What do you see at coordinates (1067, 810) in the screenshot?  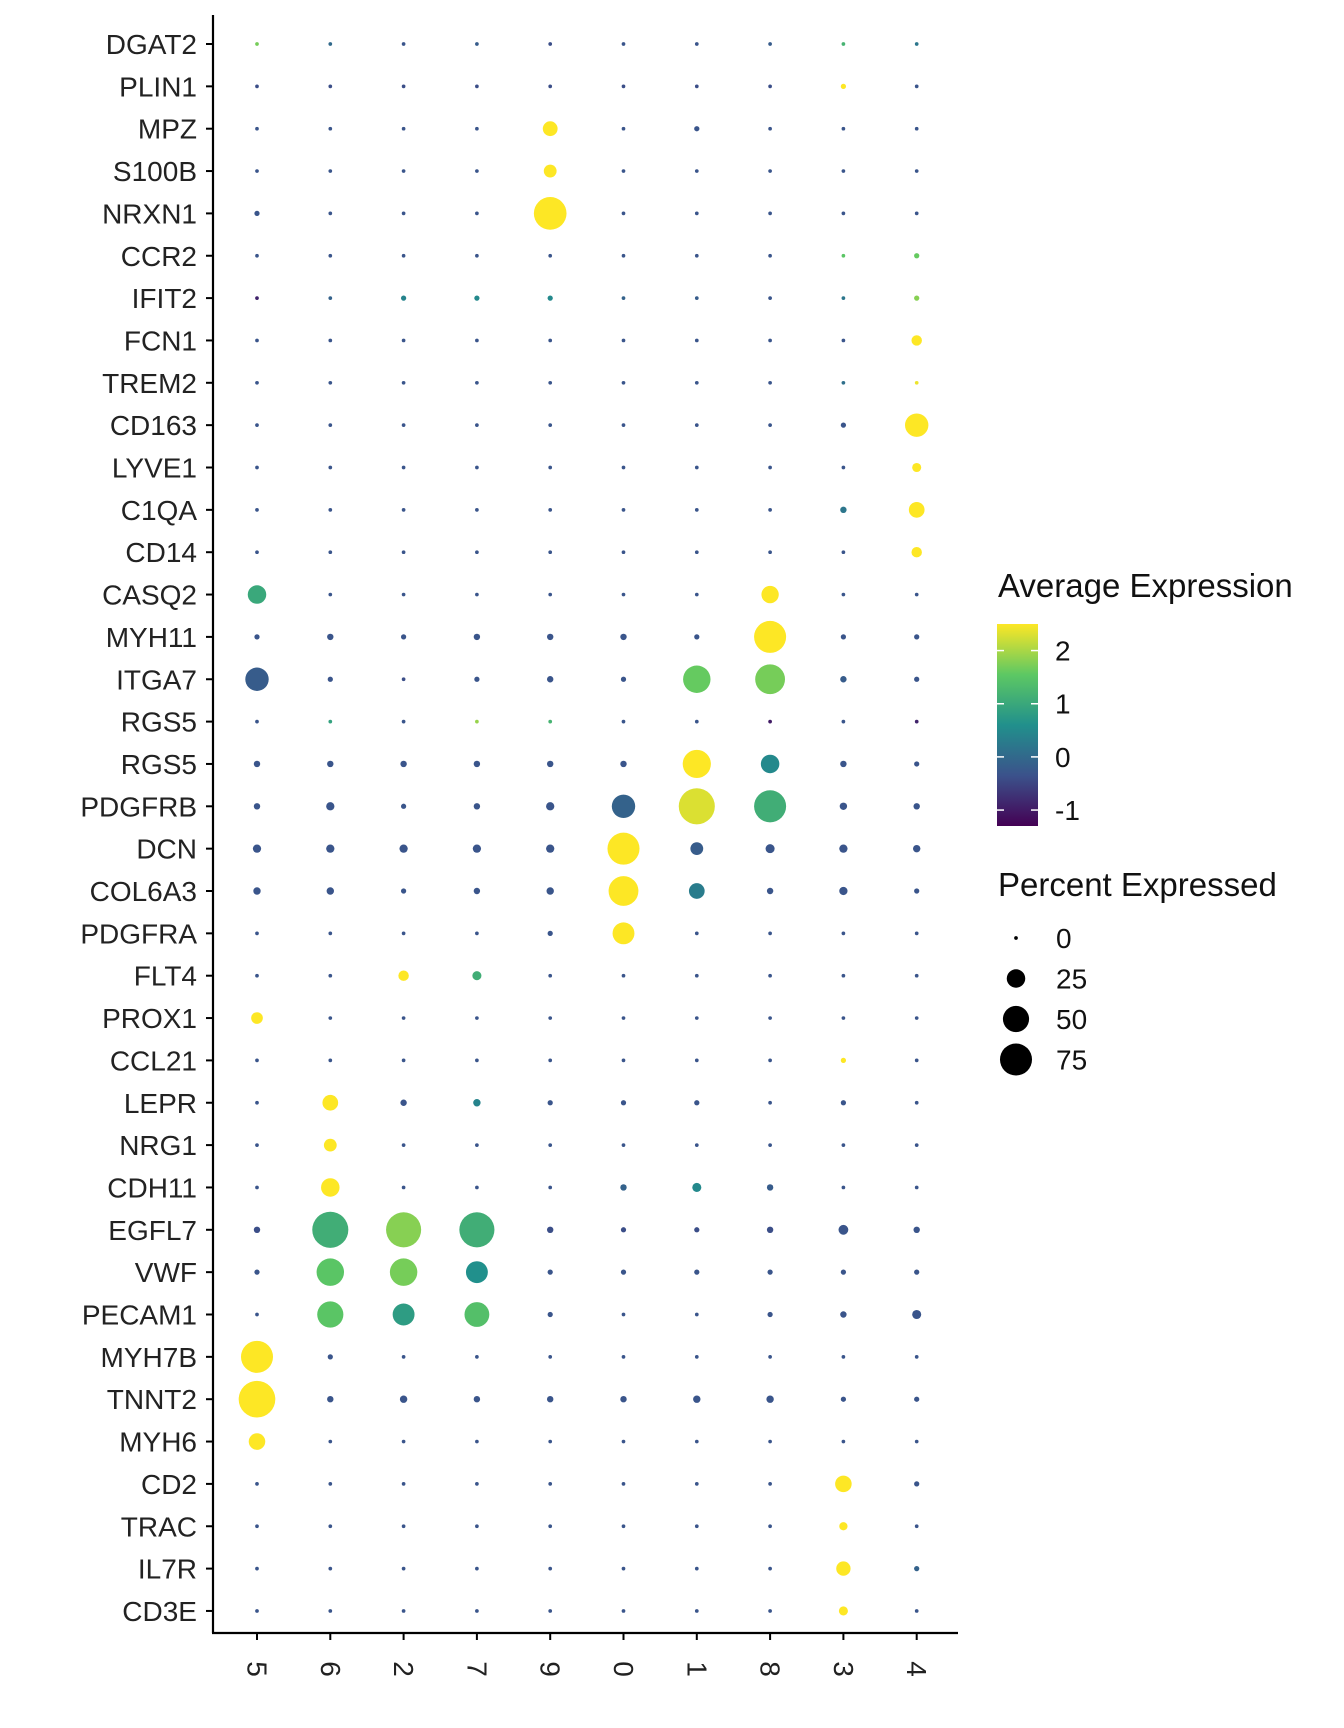 I see `color-tick-label: -1` at bounding box center [1067, 810].